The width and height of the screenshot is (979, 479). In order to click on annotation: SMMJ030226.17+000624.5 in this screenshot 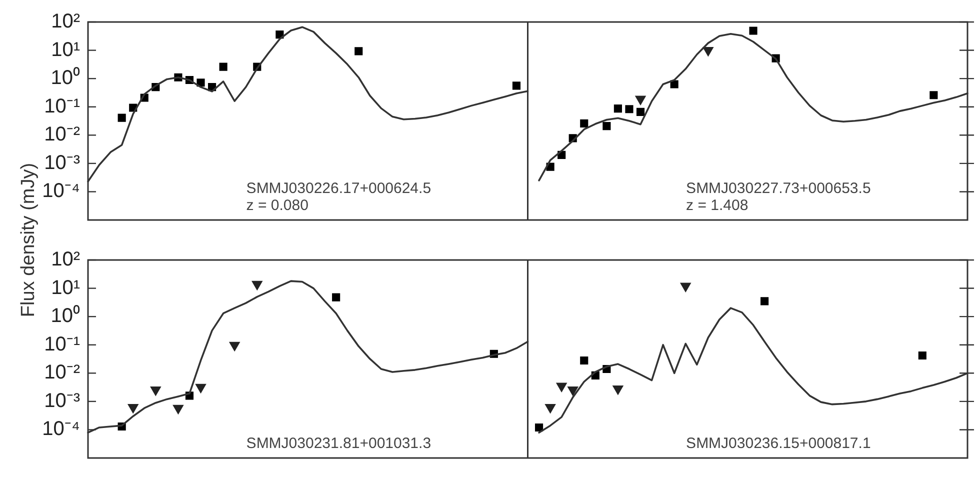, I will do `click(339, 188)`.